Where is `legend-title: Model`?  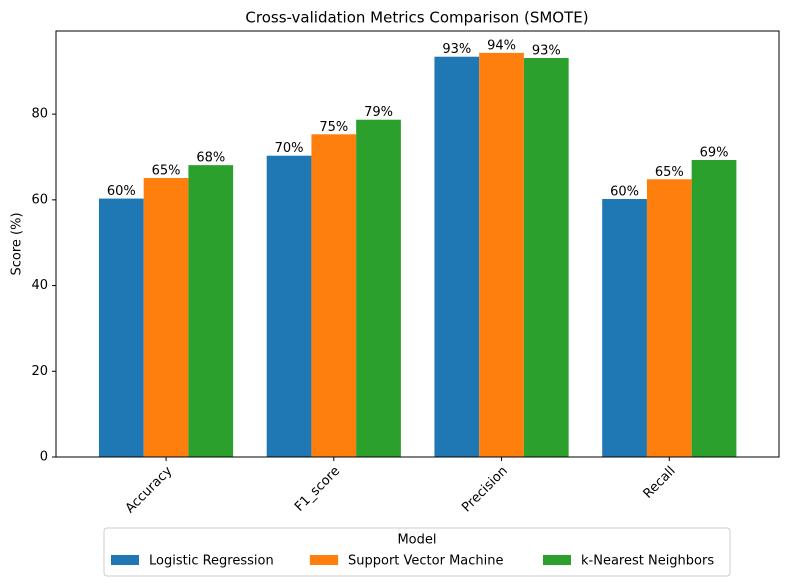 legend-title: Model is located at coordinates (416, 540).